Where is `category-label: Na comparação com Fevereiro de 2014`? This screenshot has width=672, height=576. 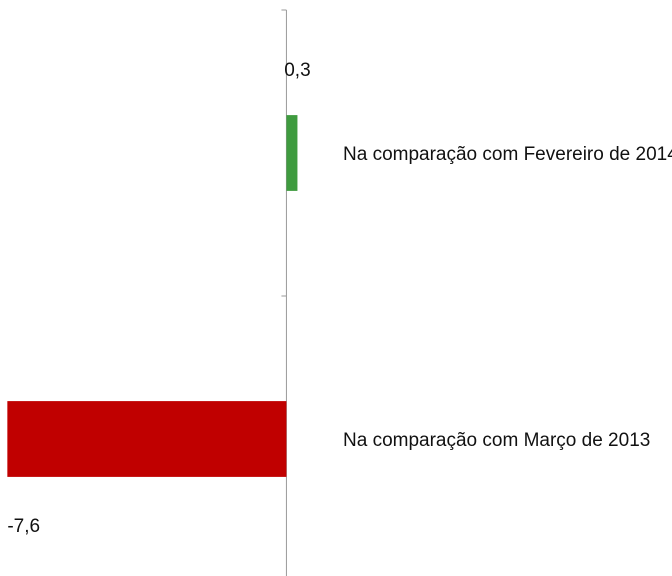 category-label: Na comparação com Fevereiro de 2014 is located at coordinates (507, 154).